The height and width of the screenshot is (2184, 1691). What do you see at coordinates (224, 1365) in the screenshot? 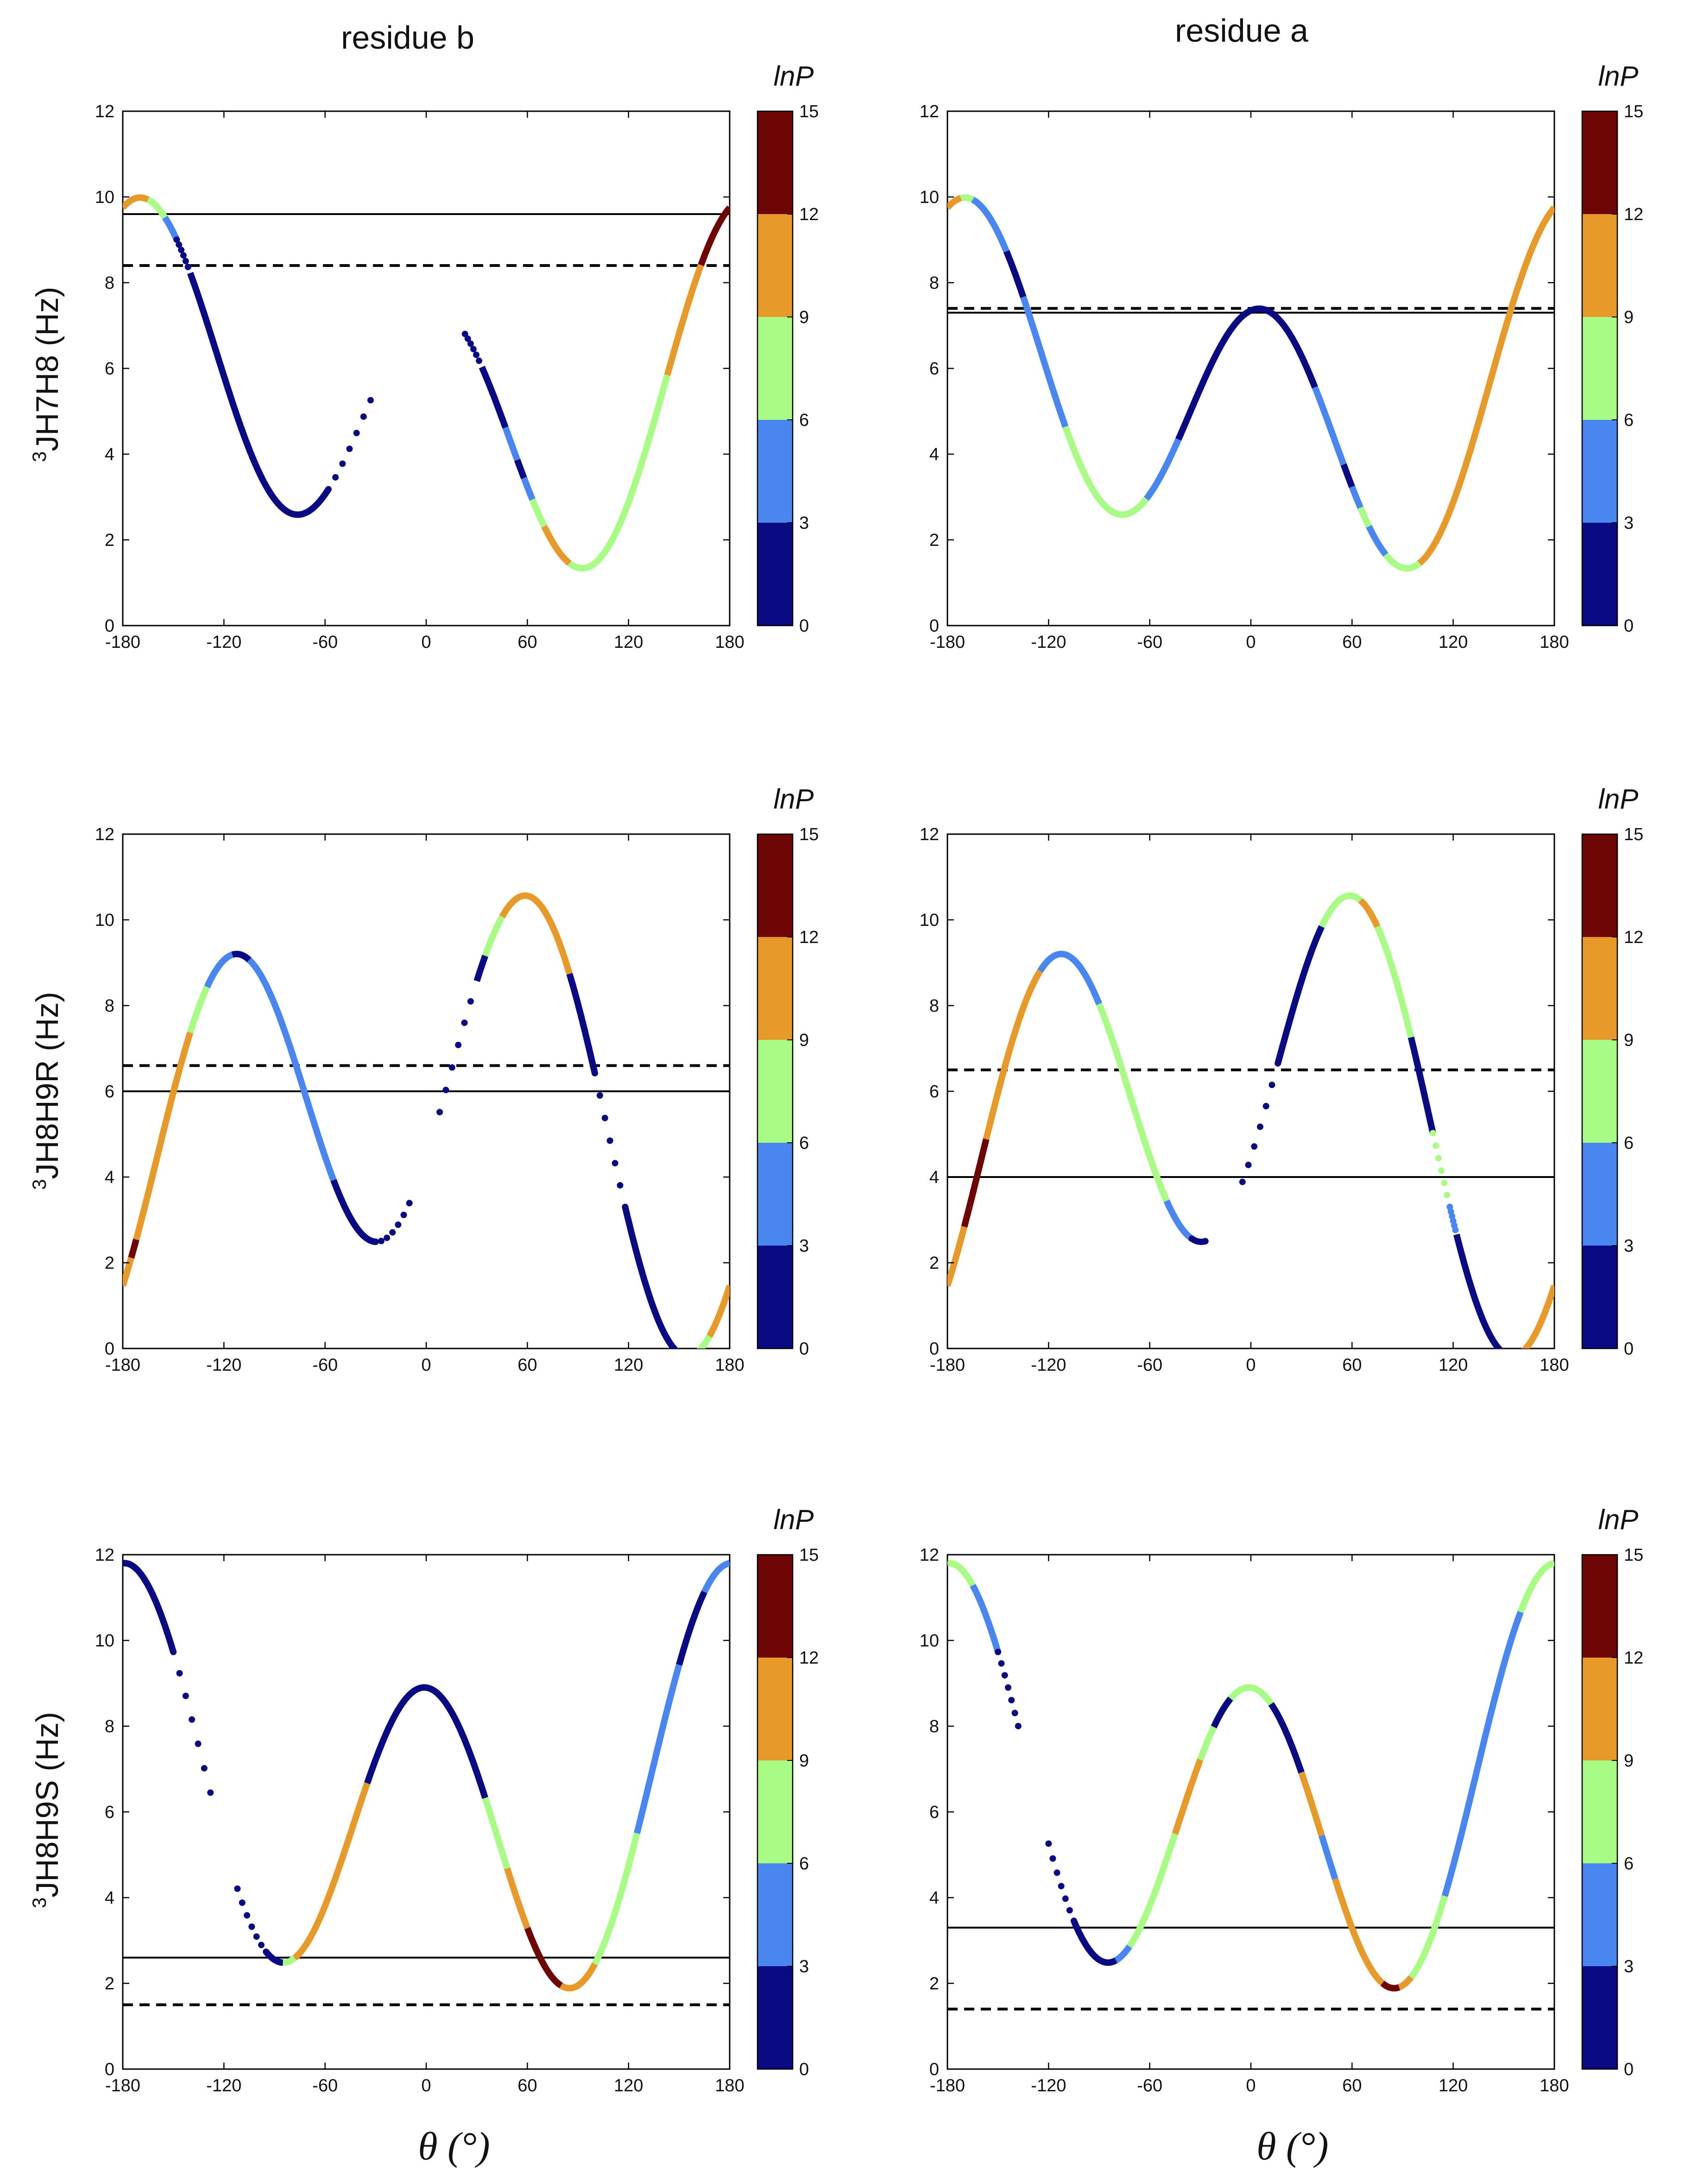
I see `x-tick-label: -120` at bounding box center [224, 1365].